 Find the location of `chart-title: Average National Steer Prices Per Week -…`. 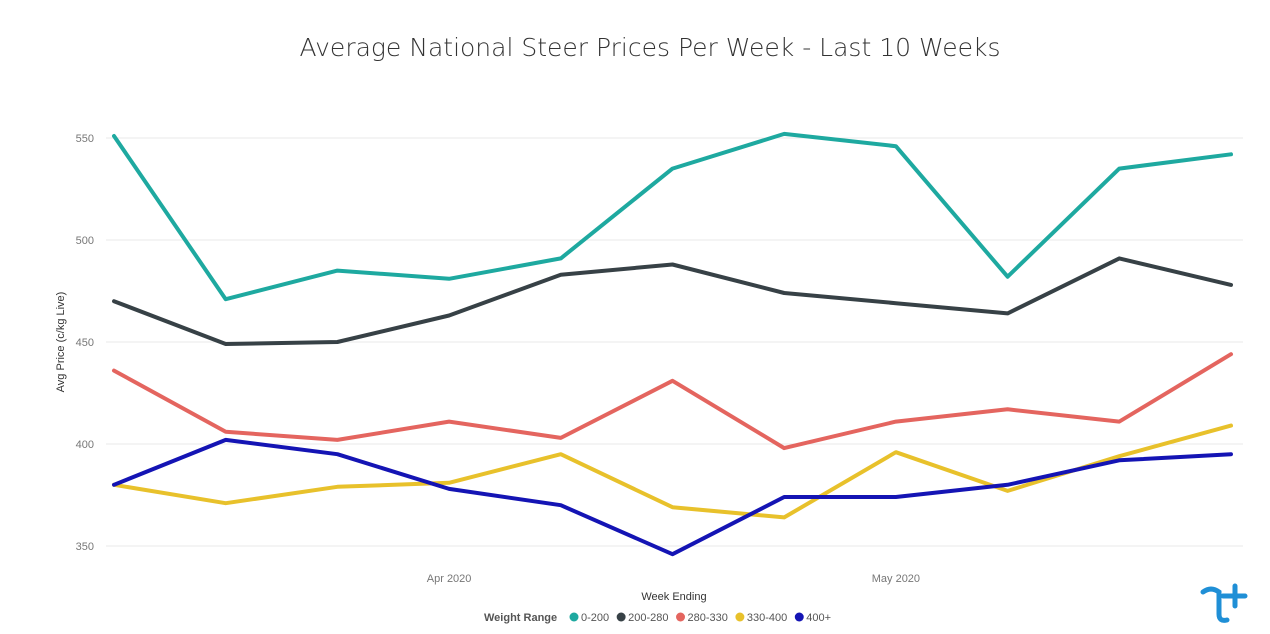

chart-title: Average National Steer Prices Per Week -… is located at coordinates (650, 47).